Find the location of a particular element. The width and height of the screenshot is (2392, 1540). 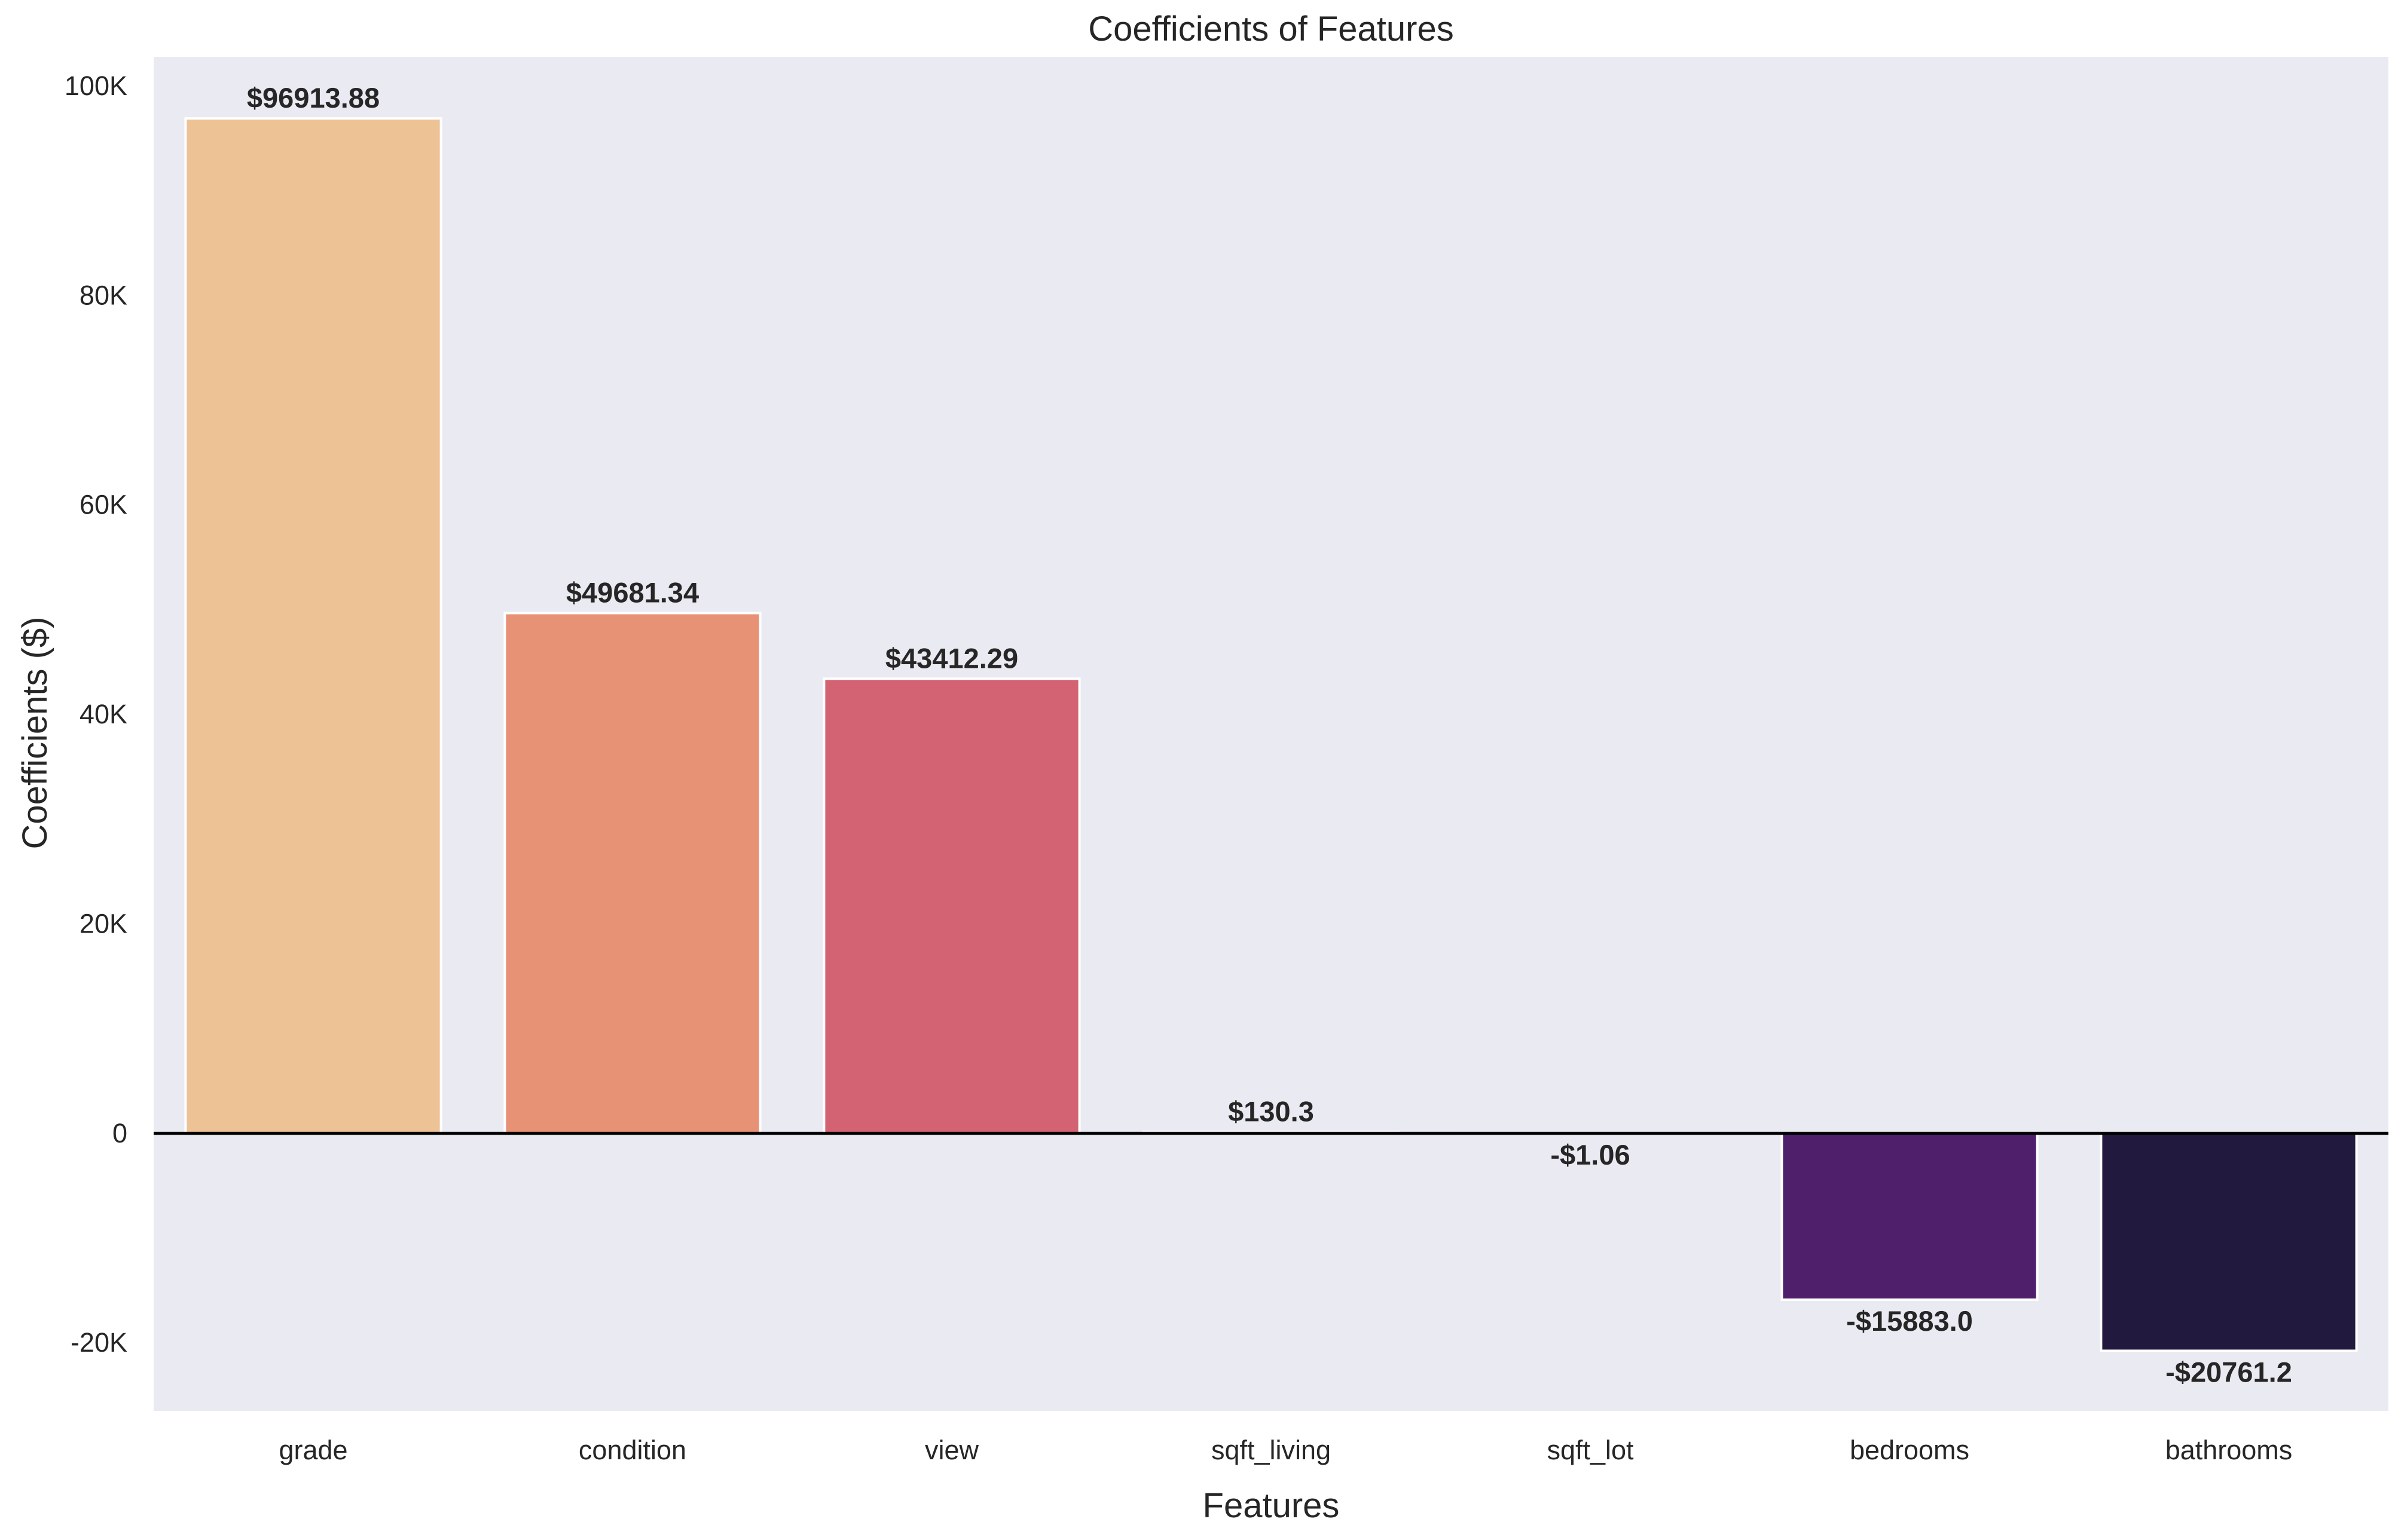

value-label-sqft-lot: -$1.06 is located at coordinates (1590, 1155).